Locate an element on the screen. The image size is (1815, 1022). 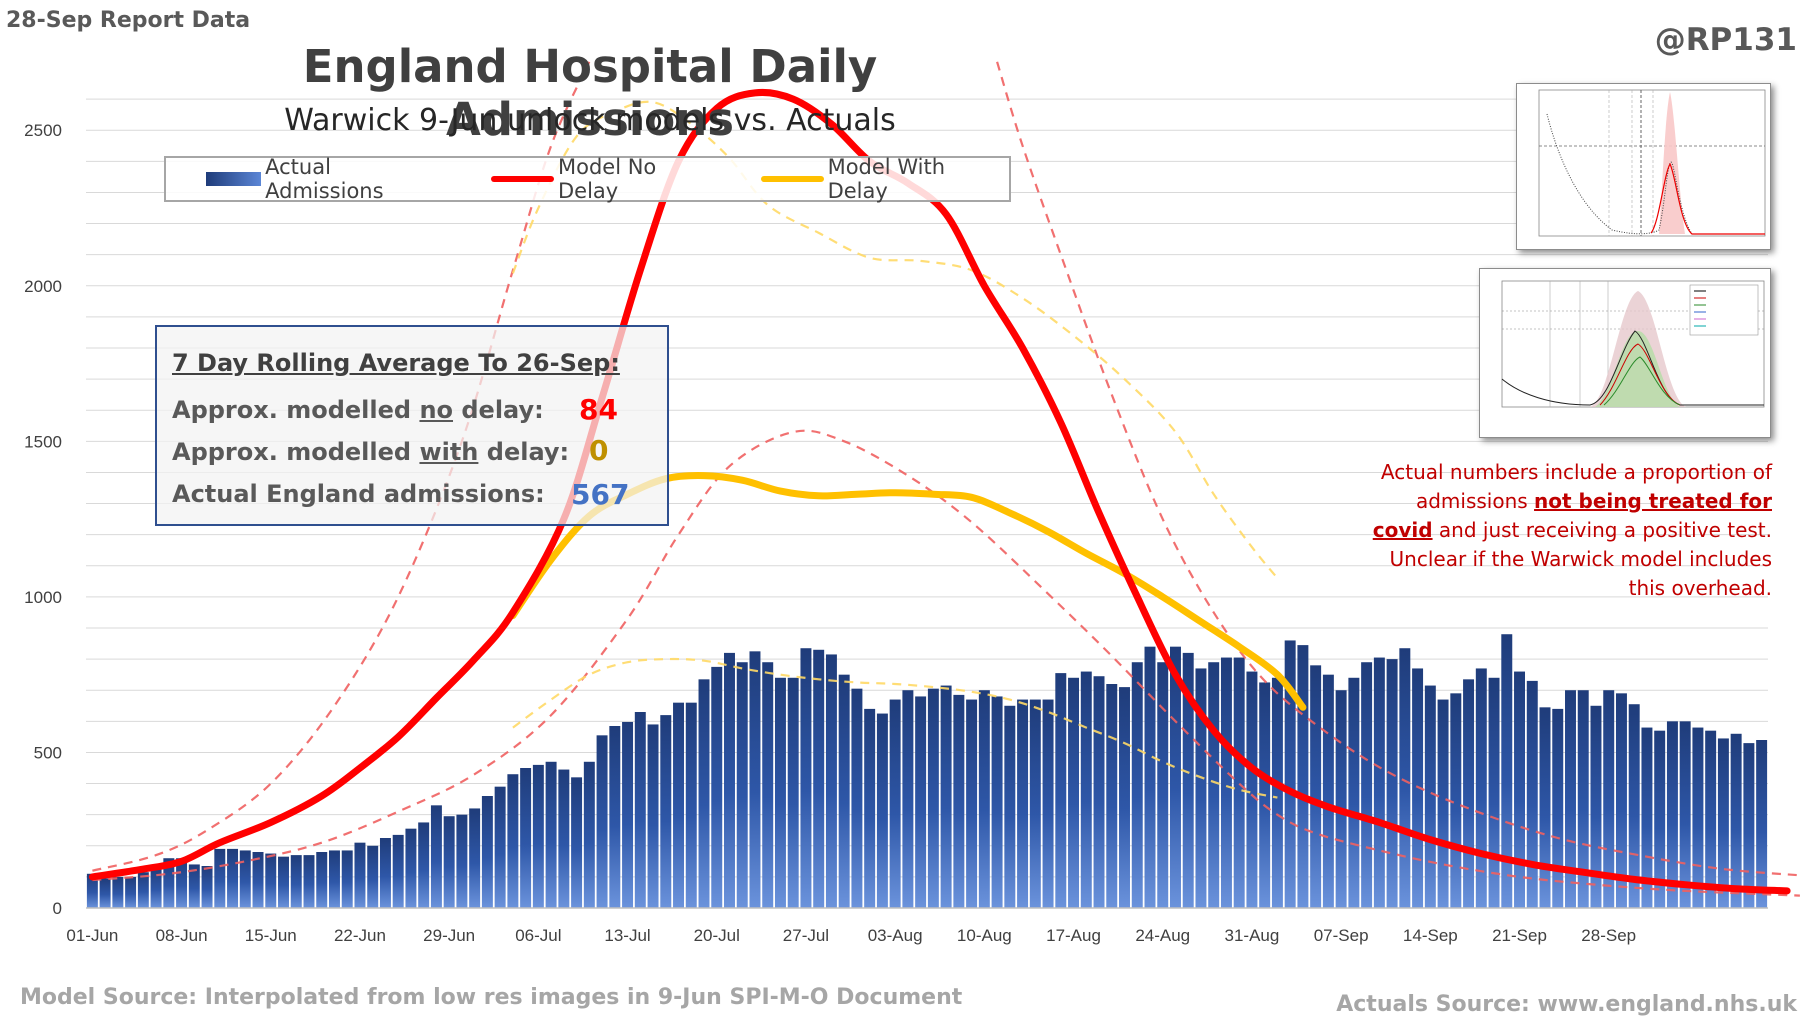
legend-label-actual: Actual Admissions is located at coordinates (324, 179).